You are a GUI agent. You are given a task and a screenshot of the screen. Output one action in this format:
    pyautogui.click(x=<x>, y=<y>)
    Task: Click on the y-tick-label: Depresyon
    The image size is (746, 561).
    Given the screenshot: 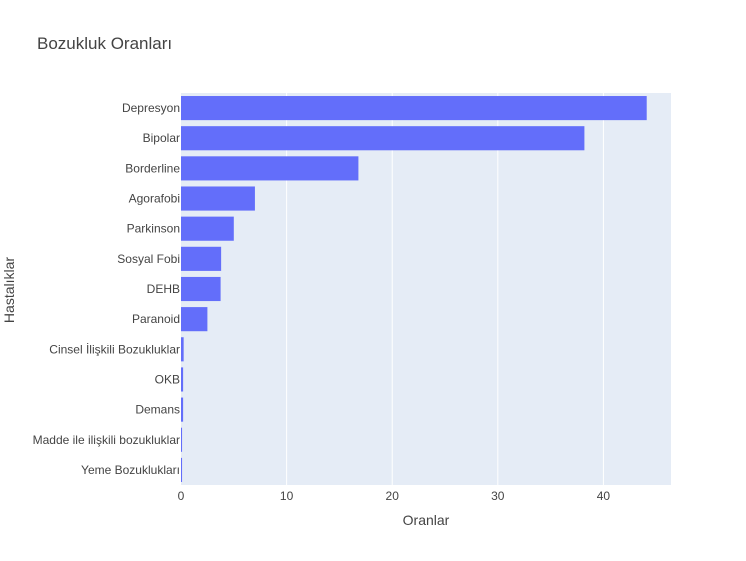 What is the action you would take?
    pyautogui.click(x=151, y=108)
    